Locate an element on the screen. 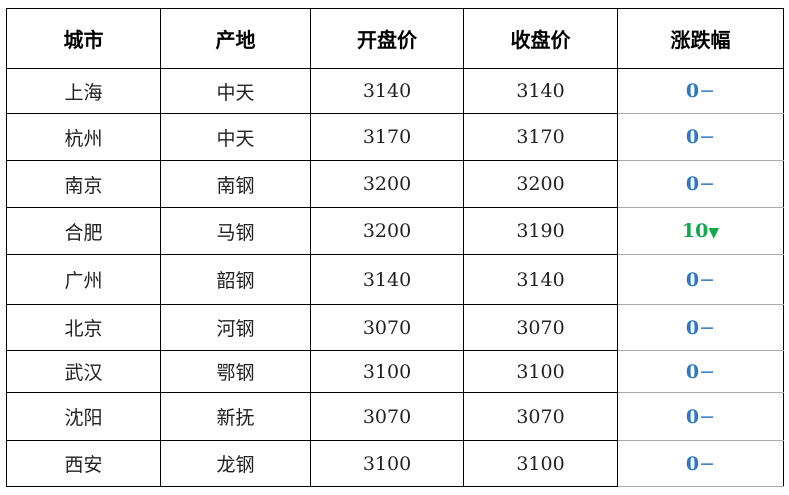  cell-city: 武汉 is located at coordinates (83, 371).